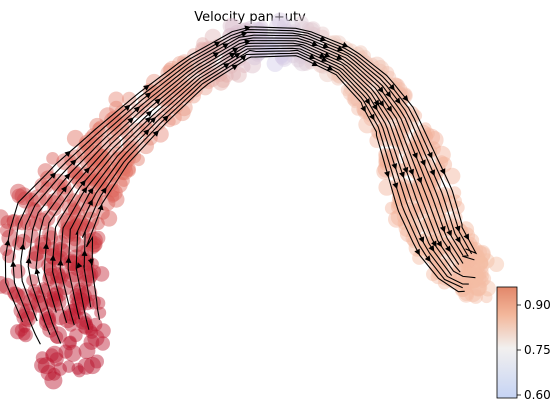 This screenshot has height=411, width=556. Describe the element at coordinates (537, 350) in the screenshot. I see `colorbar-tick-label: 0.75` at that location.